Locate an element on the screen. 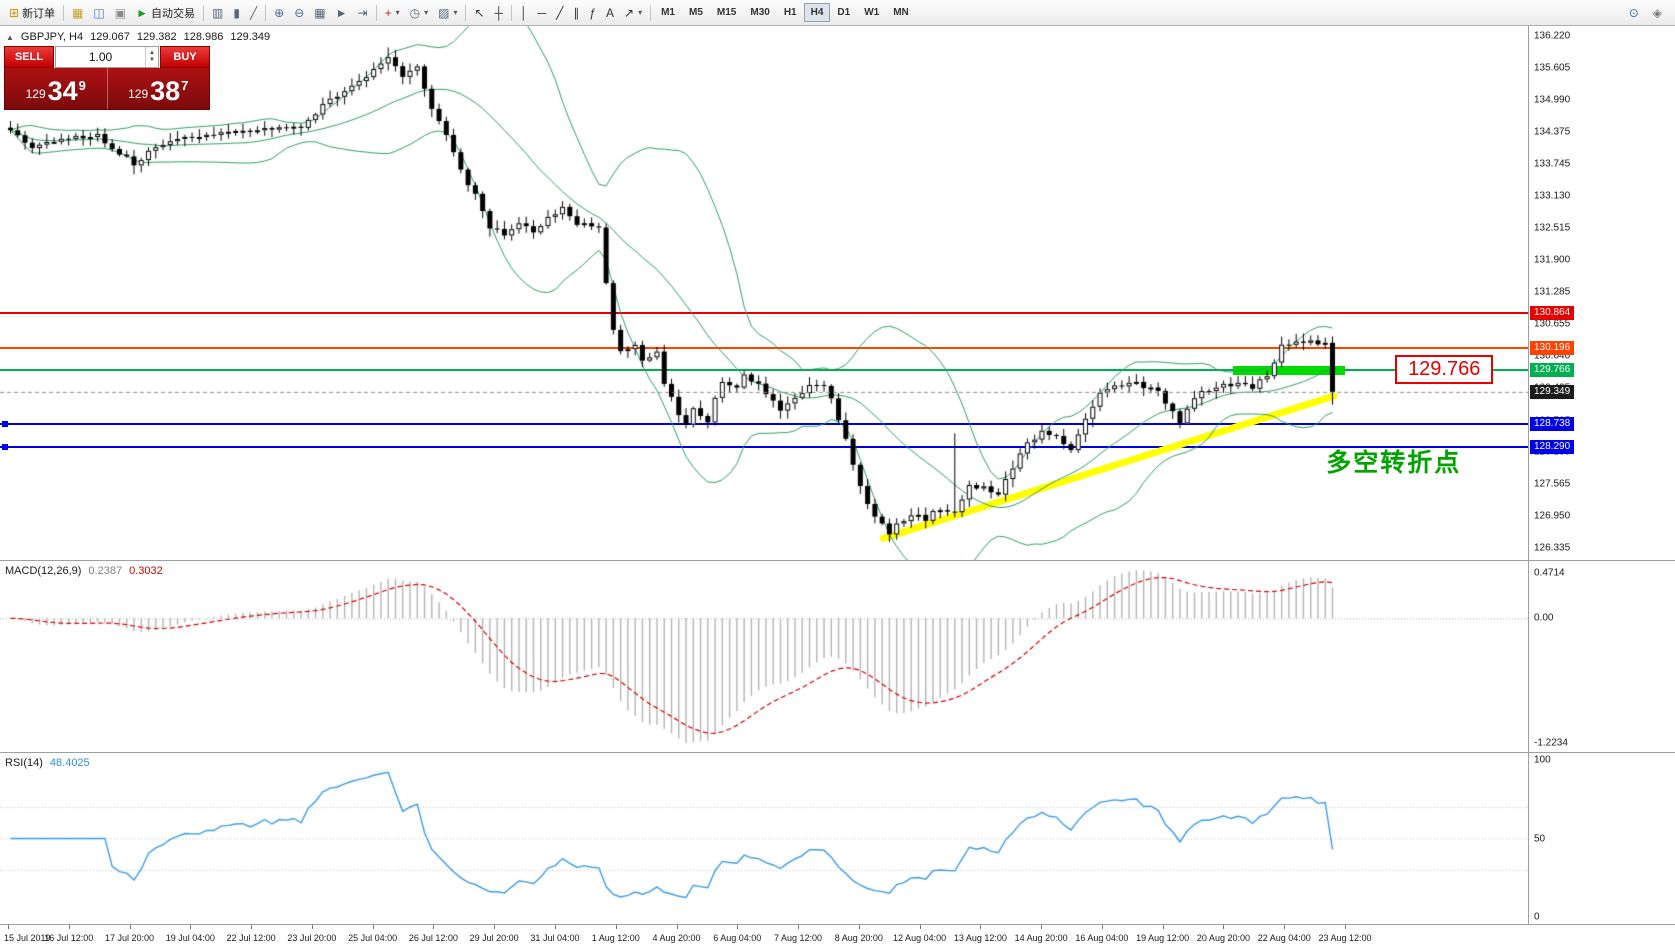 The width and height of the screenshot is (1675, 950). text-icon: A is located at coordinates (610, 12).